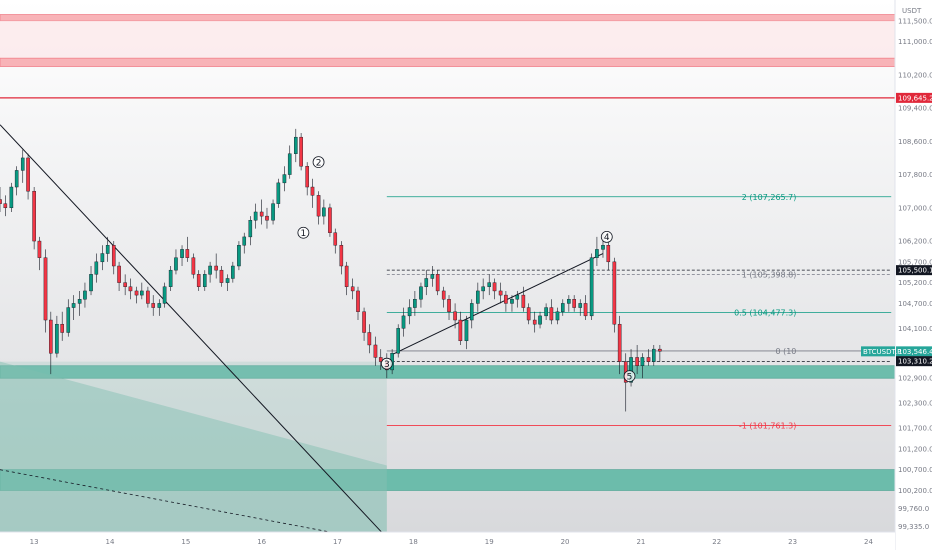 This screenshot has width=932, height=550. What do you see at coordinates (868, 542) in the screenshot?
I see `time-tick-label: 24` at bounding box center [868, 542].